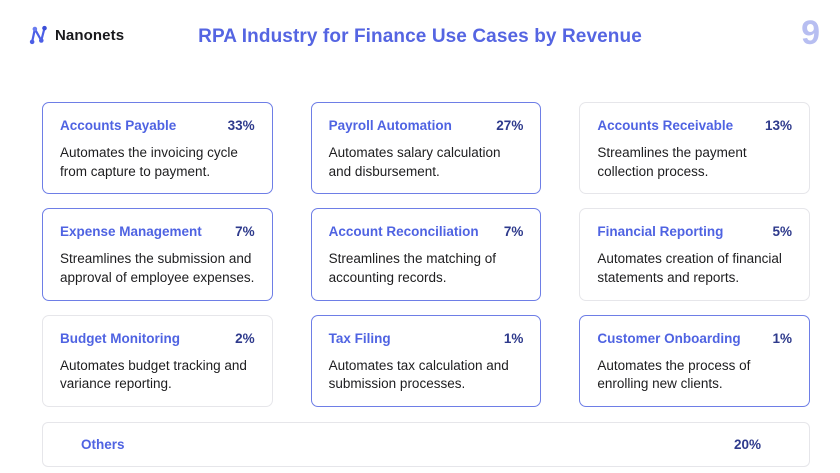 This screenshot has width=840, height=473. I want to click on use-case-percent: 5%, so click(782, 232).